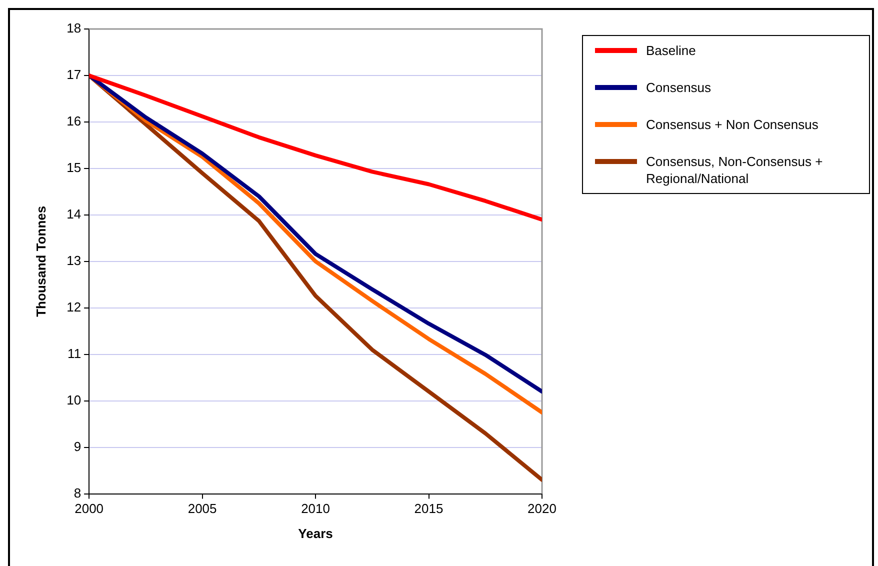 The height and width of the screenshot is (566, 878). I want to click on y-tick-label: 17, so click(74, 74).